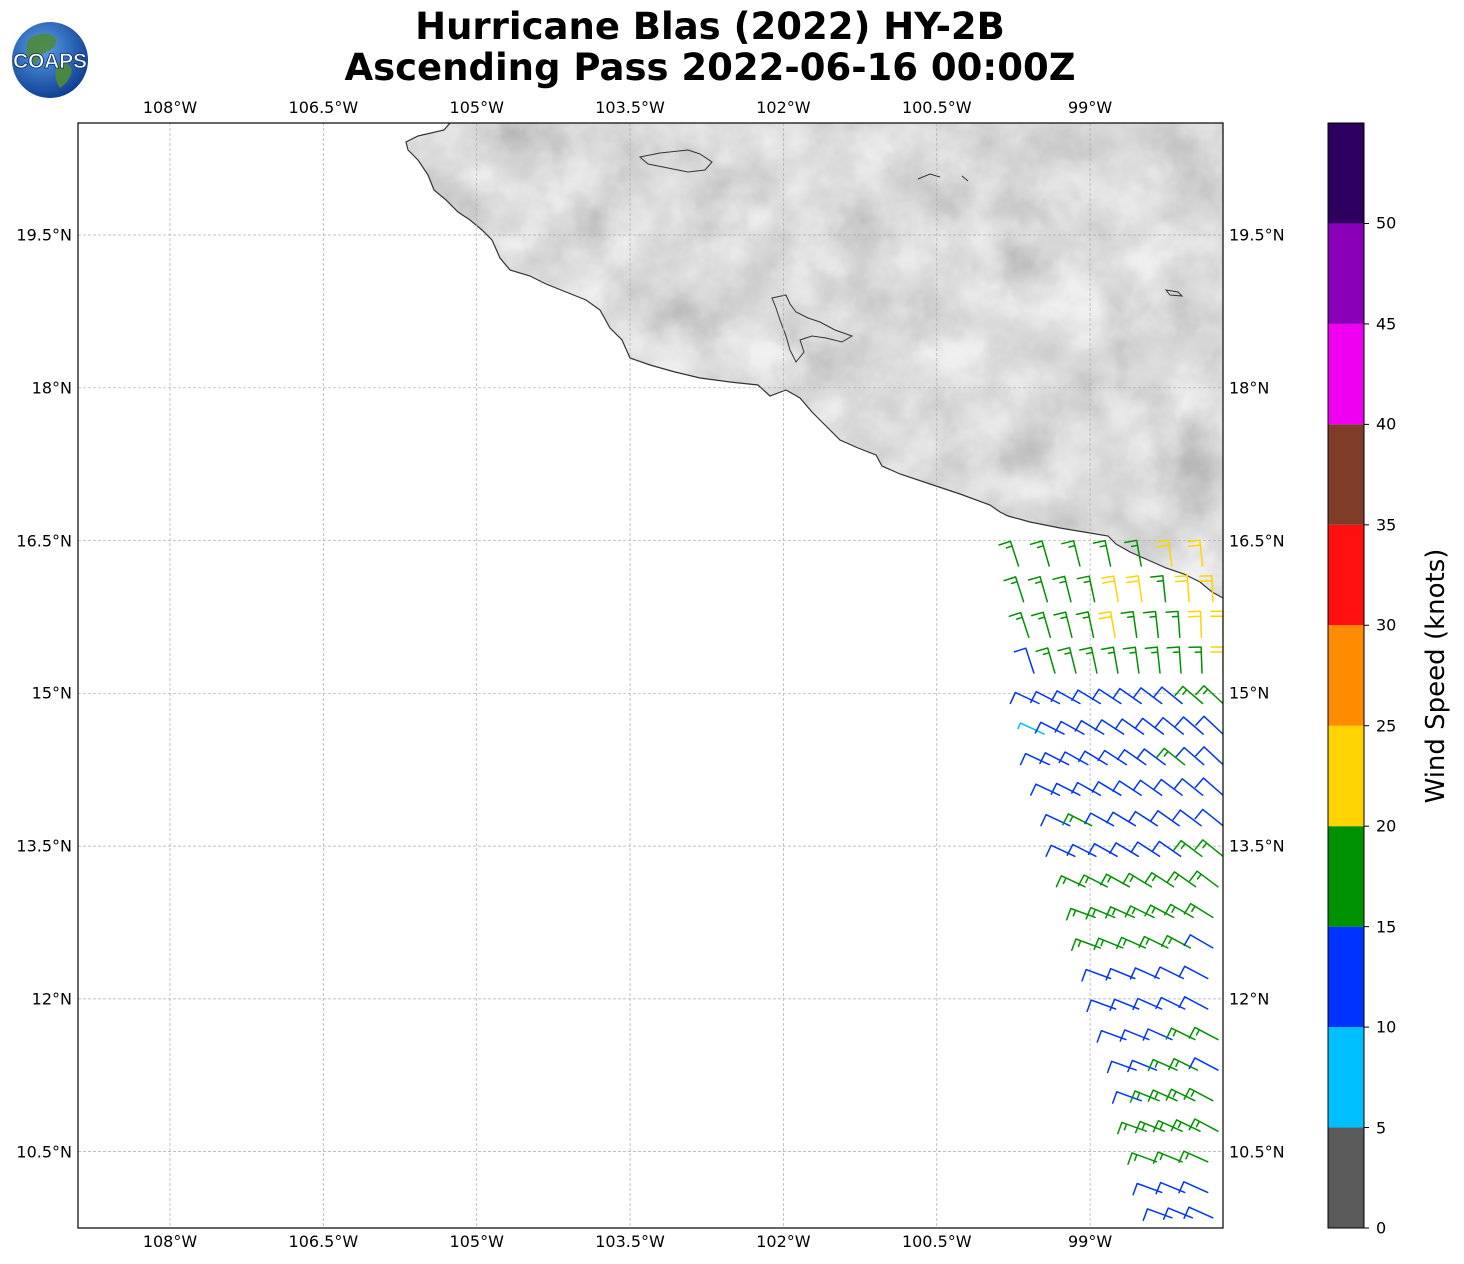 Image resolution: width=1464 pixels, height=1264 pixels. What do you see at coordinates (50, 60) in the screenshot?
I see `coaps-logo: COAPS` at bounding box center [50, 60].